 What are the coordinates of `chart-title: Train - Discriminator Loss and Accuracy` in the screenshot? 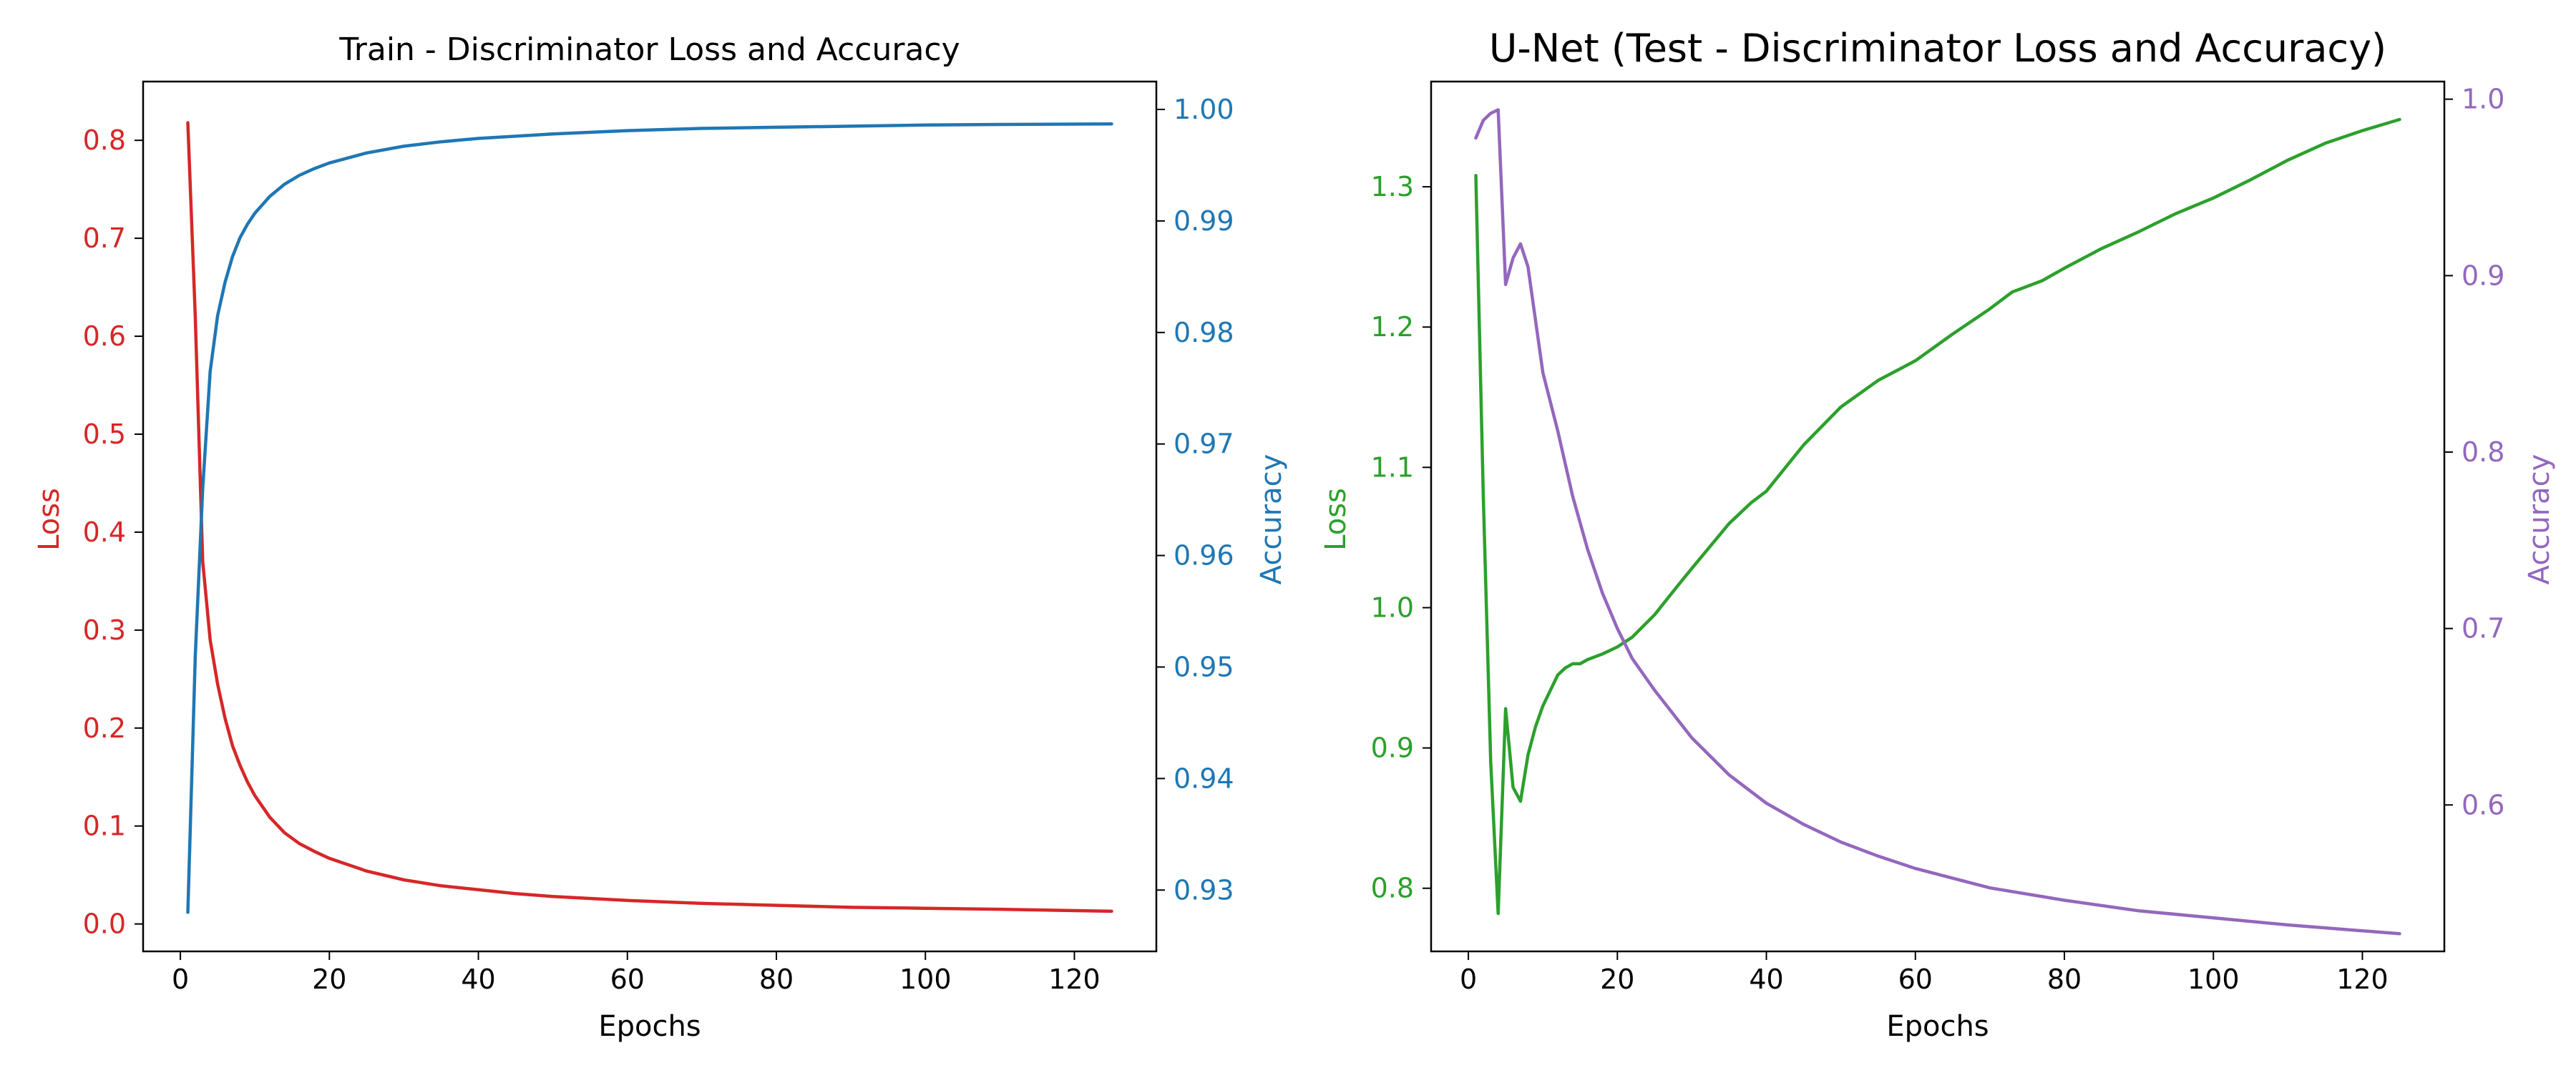 It's located at (649, 49).